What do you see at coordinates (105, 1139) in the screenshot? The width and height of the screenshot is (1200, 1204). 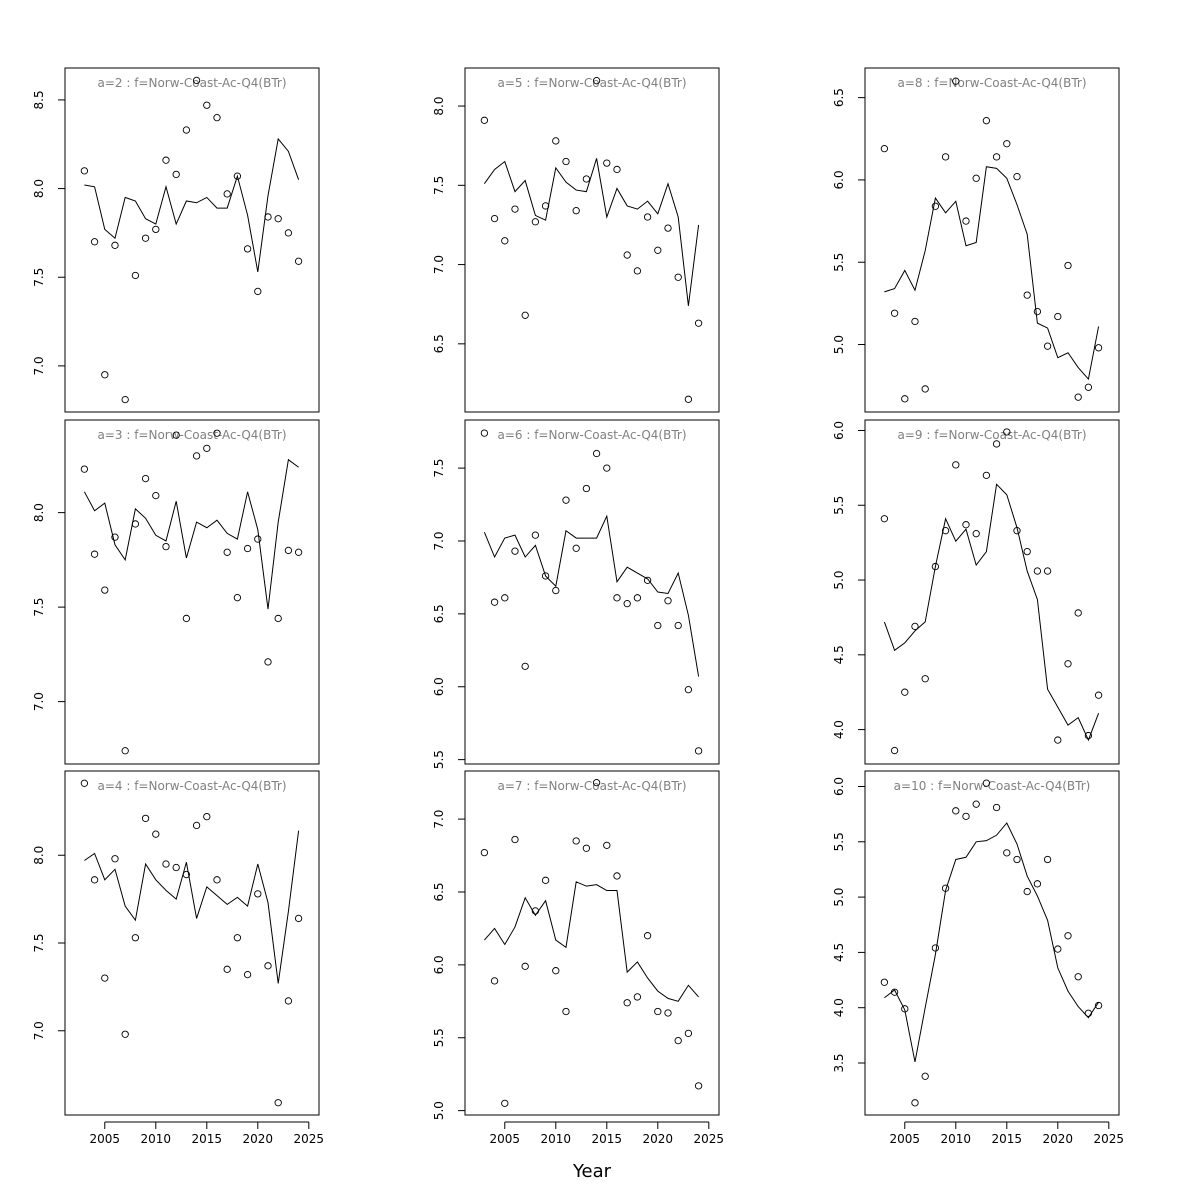 I see `x-tick-label: 2005` at bounding box center [105, 1139].